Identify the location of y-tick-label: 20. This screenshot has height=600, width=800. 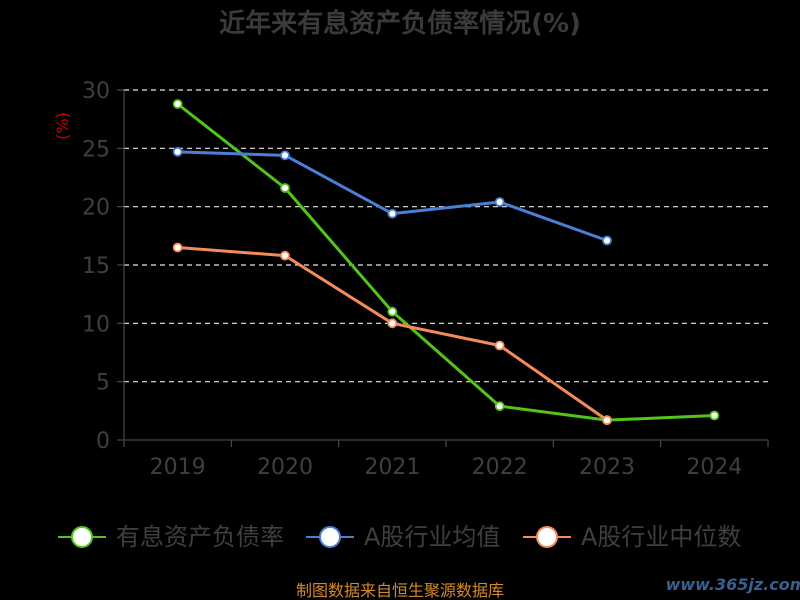
(96, 208).